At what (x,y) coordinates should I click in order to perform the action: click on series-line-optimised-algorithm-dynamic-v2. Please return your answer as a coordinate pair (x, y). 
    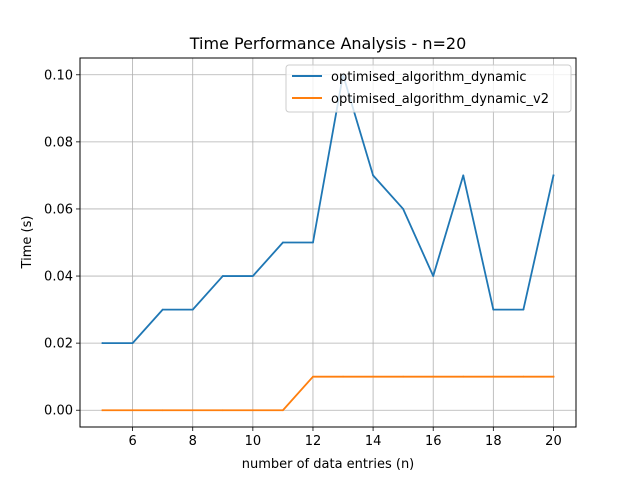
    Looking at the image, I should click on (328, 393).